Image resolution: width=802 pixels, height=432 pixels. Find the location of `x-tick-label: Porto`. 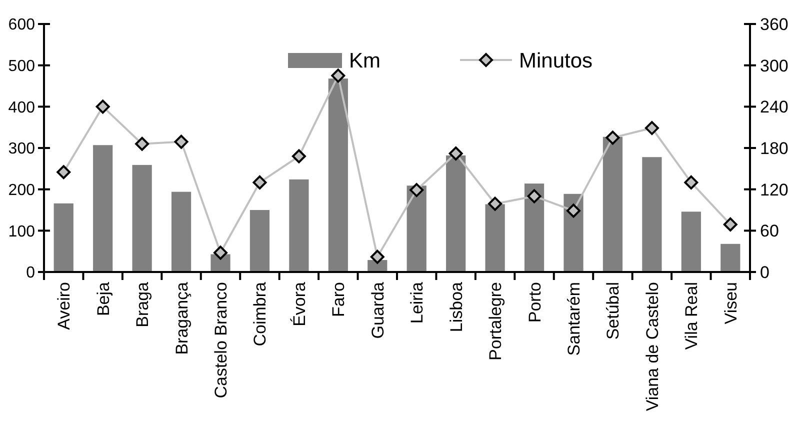

x-tick-label: Porto is located at coordinates (534, 302).